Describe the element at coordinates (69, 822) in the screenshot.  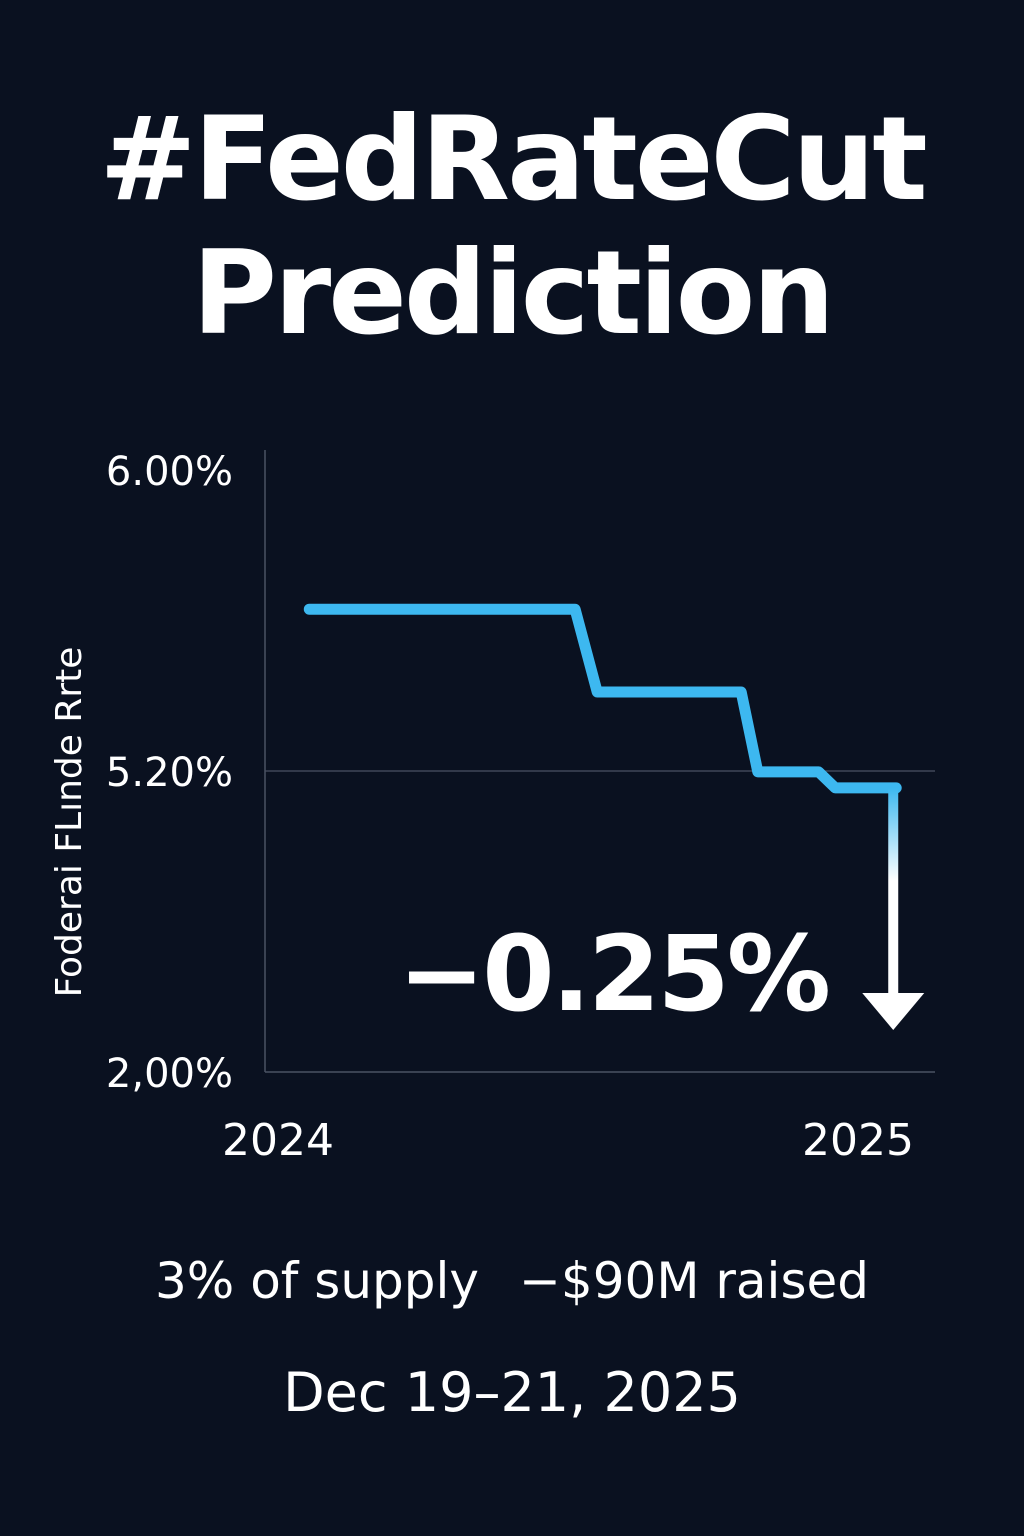
I see `y-axis-title: Foderai FLınde Rrte` at that location.